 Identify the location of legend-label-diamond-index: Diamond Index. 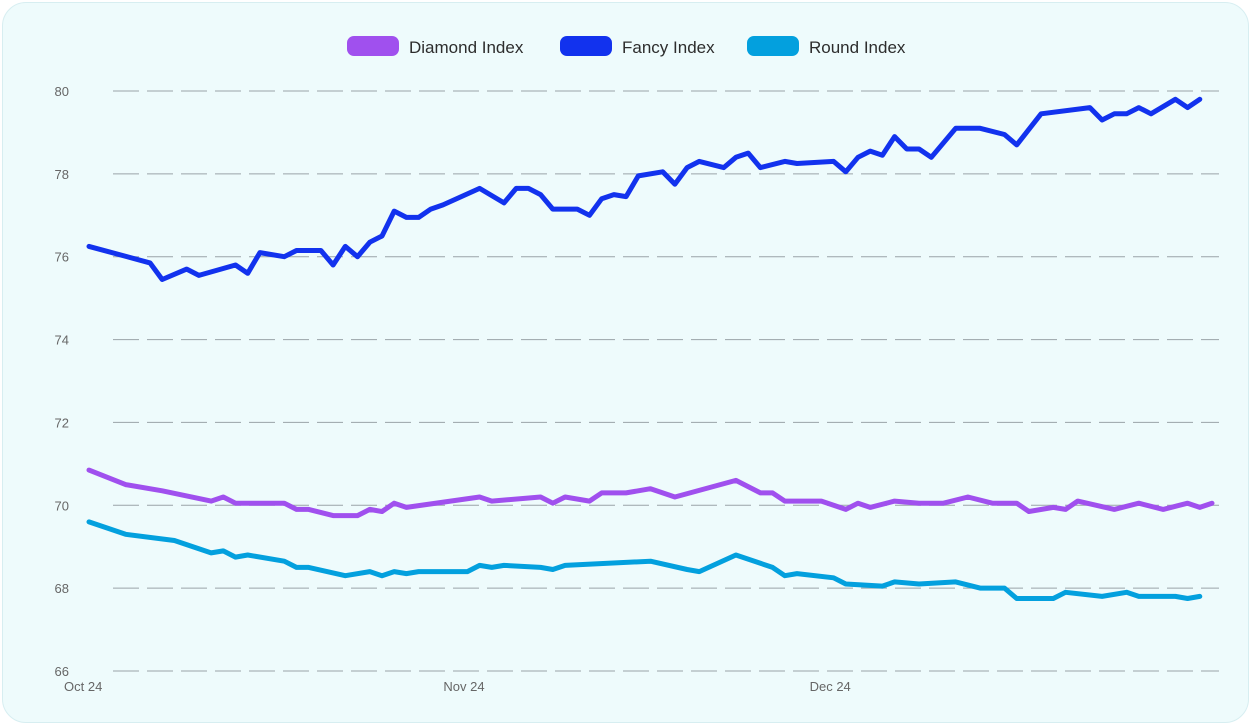
(466, 47).